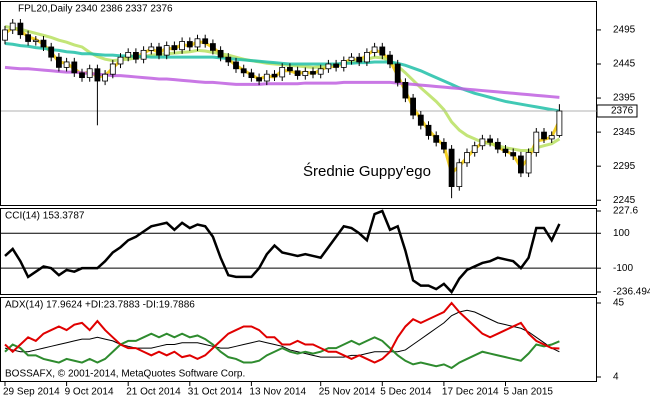 This screenshot has width=650, height=400. I want to click on y-tick-label: 2395, so click(624, 98).